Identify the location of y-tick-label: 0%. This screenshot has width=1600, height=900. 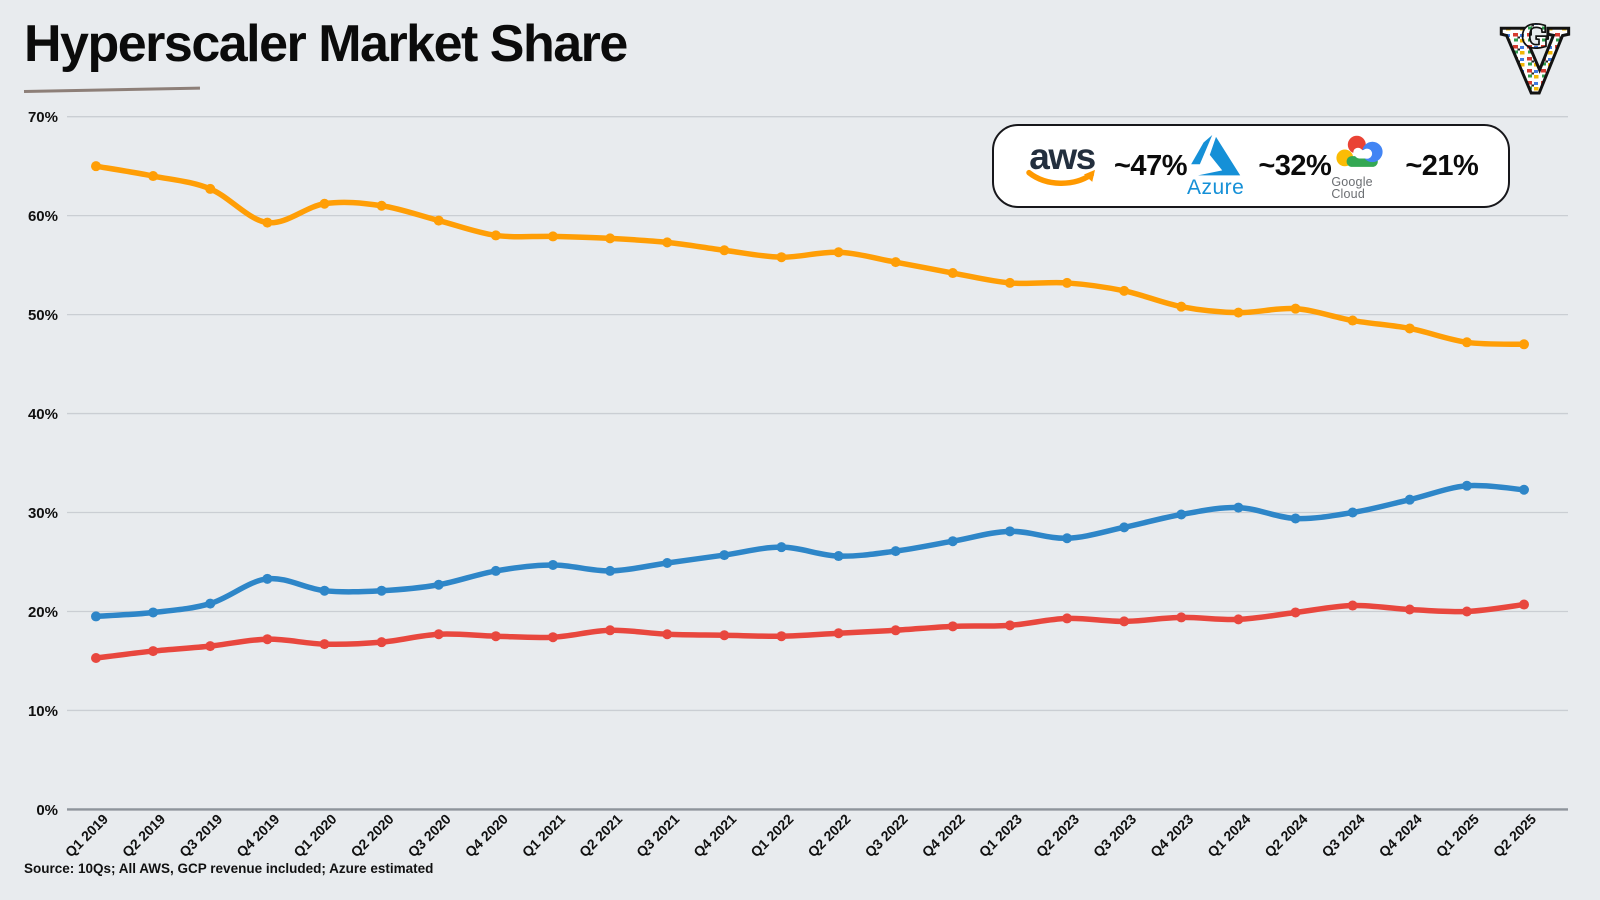
(47, 810).